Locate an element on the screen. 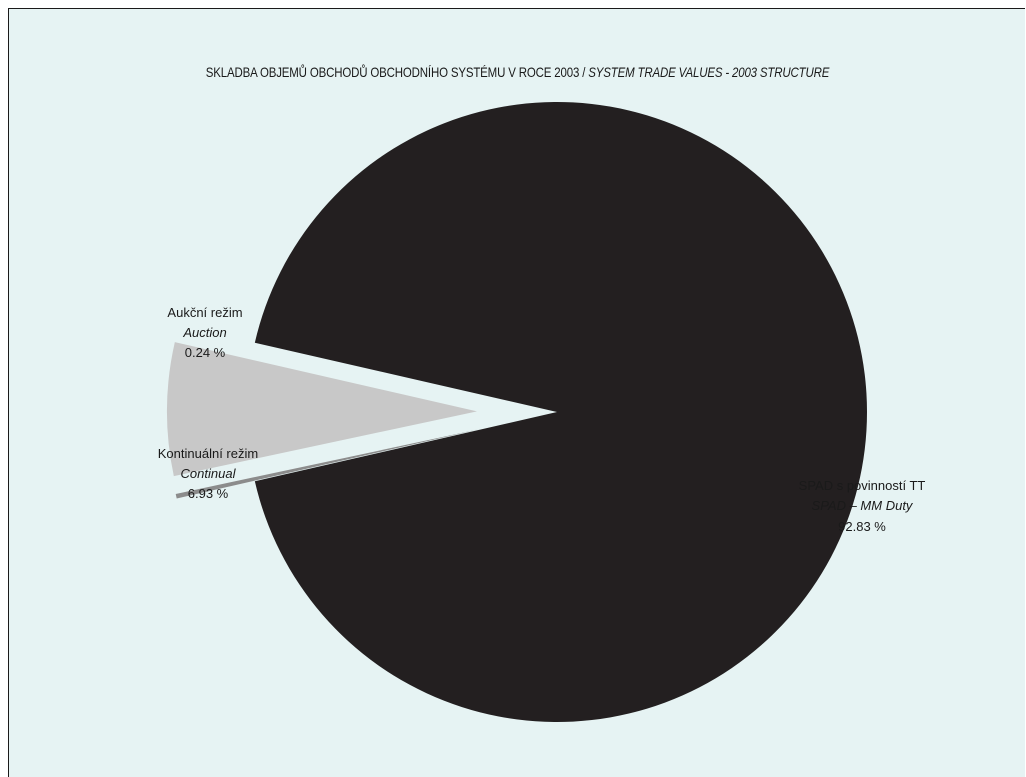  label-spad-cz: SPAD s povinností TT is located at coordinates (862, 485).